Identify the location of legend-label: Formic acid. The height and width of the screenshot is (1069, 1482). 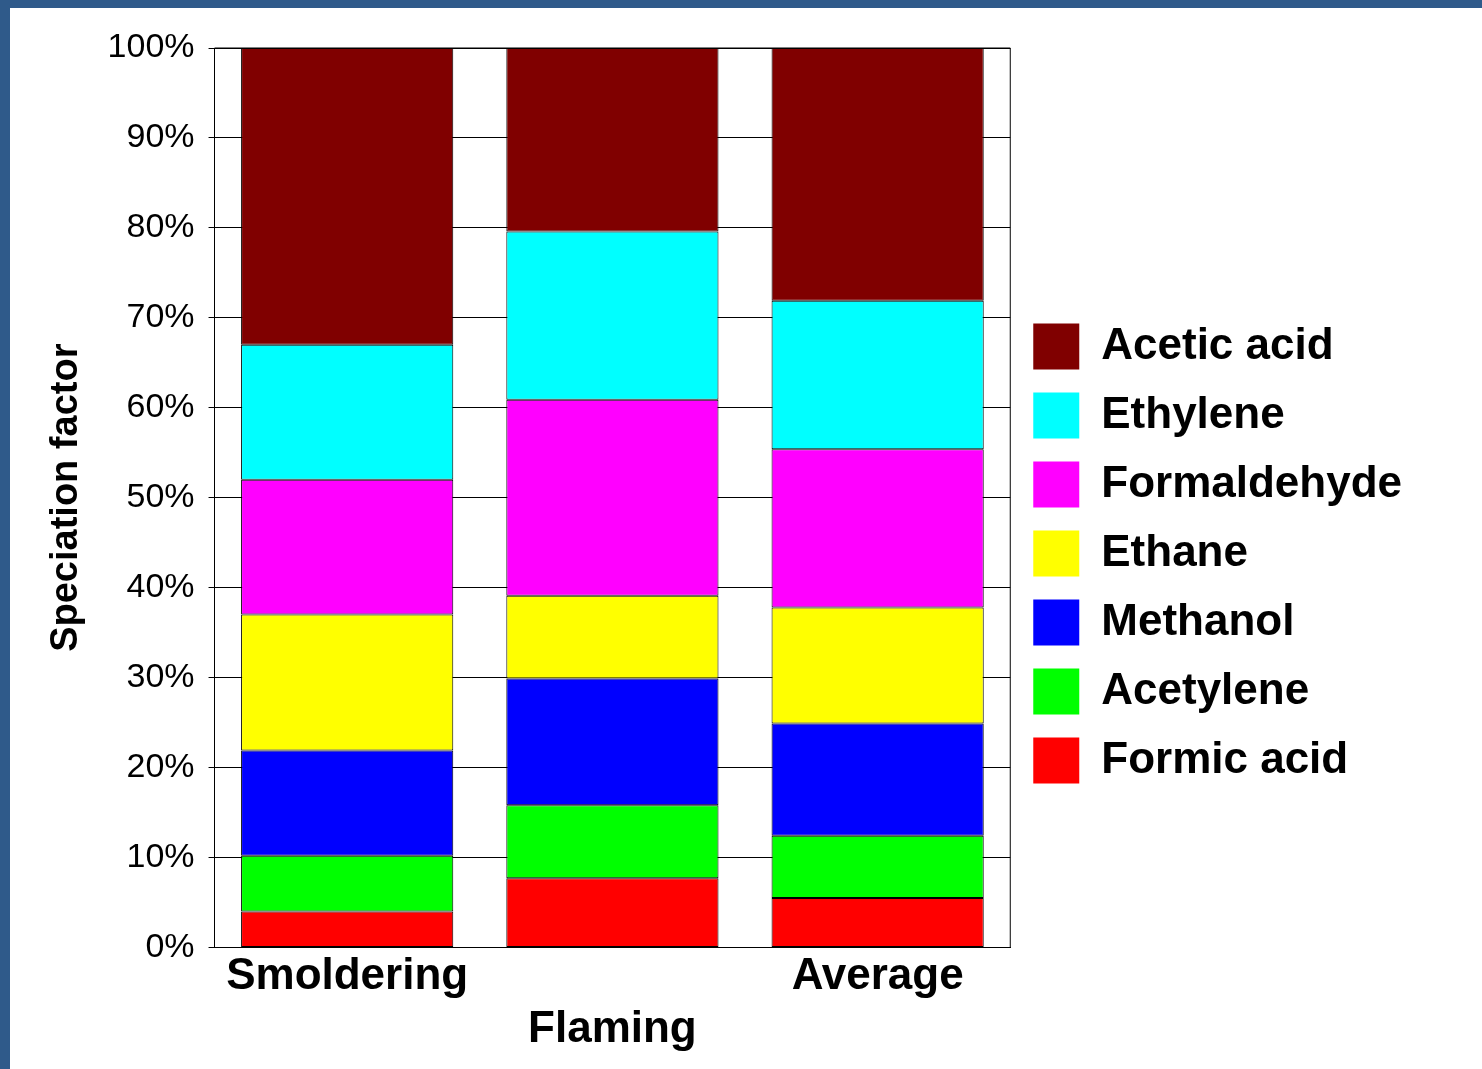
(1225, 757).